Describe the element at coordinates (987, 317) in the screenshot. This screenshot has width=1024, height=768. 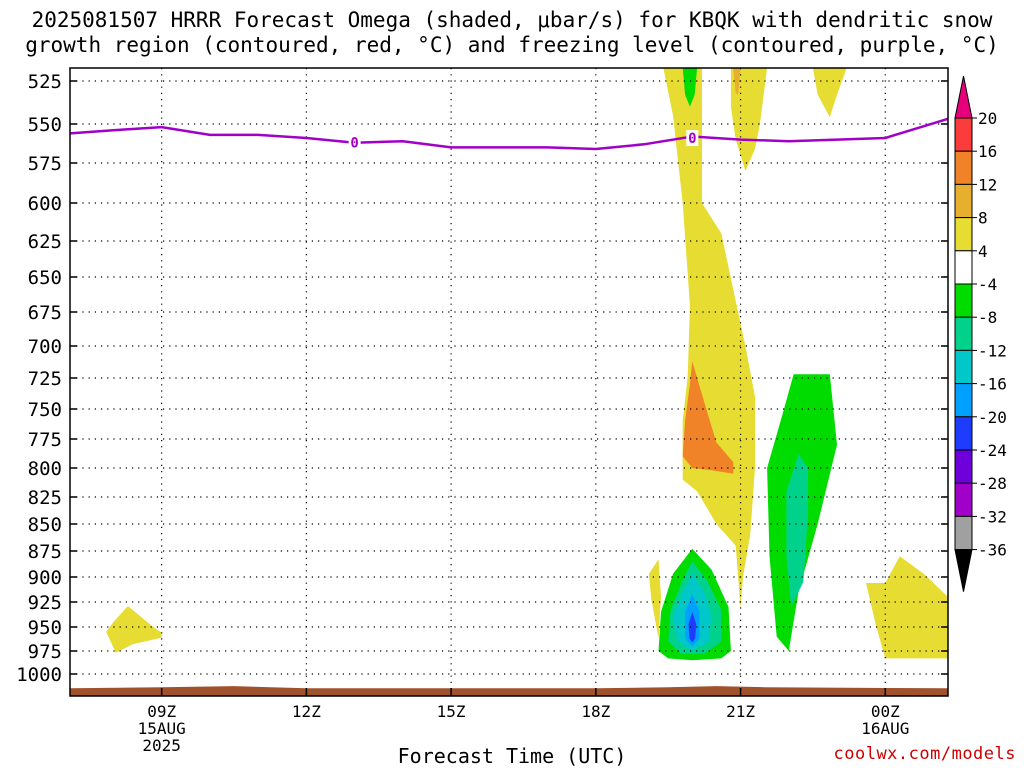
I see `colorbar-label-6: -8` at that location.